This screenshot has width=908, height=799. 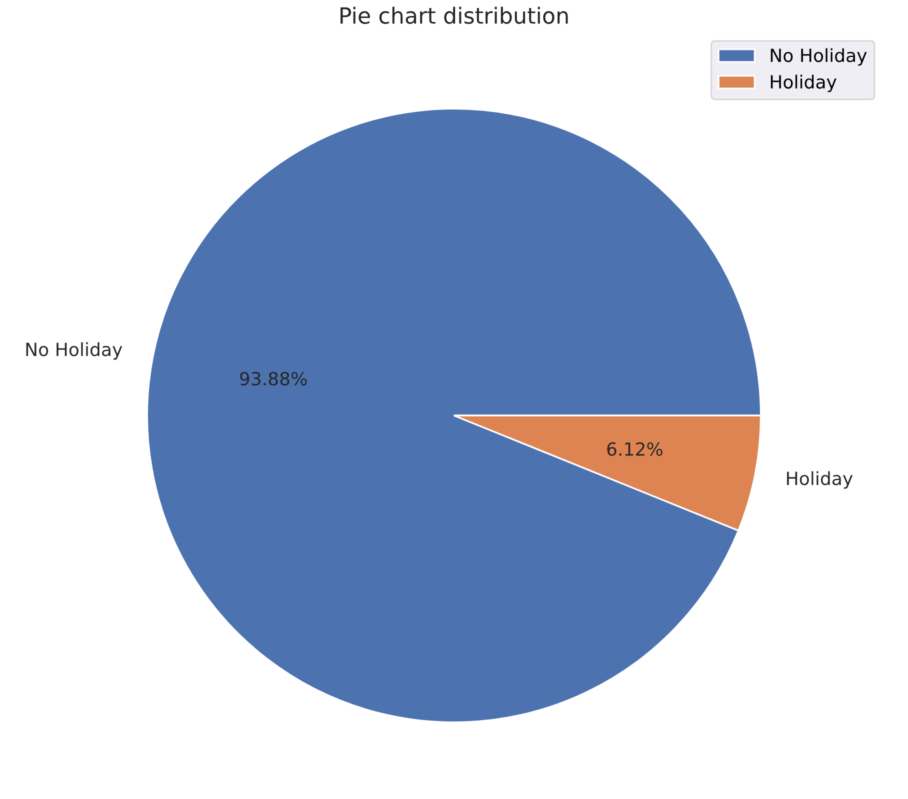 What do you see at coordinates (634, 449) in the screenshot?
I see `data-label: 6.12%` at bounding box center [634, 449].